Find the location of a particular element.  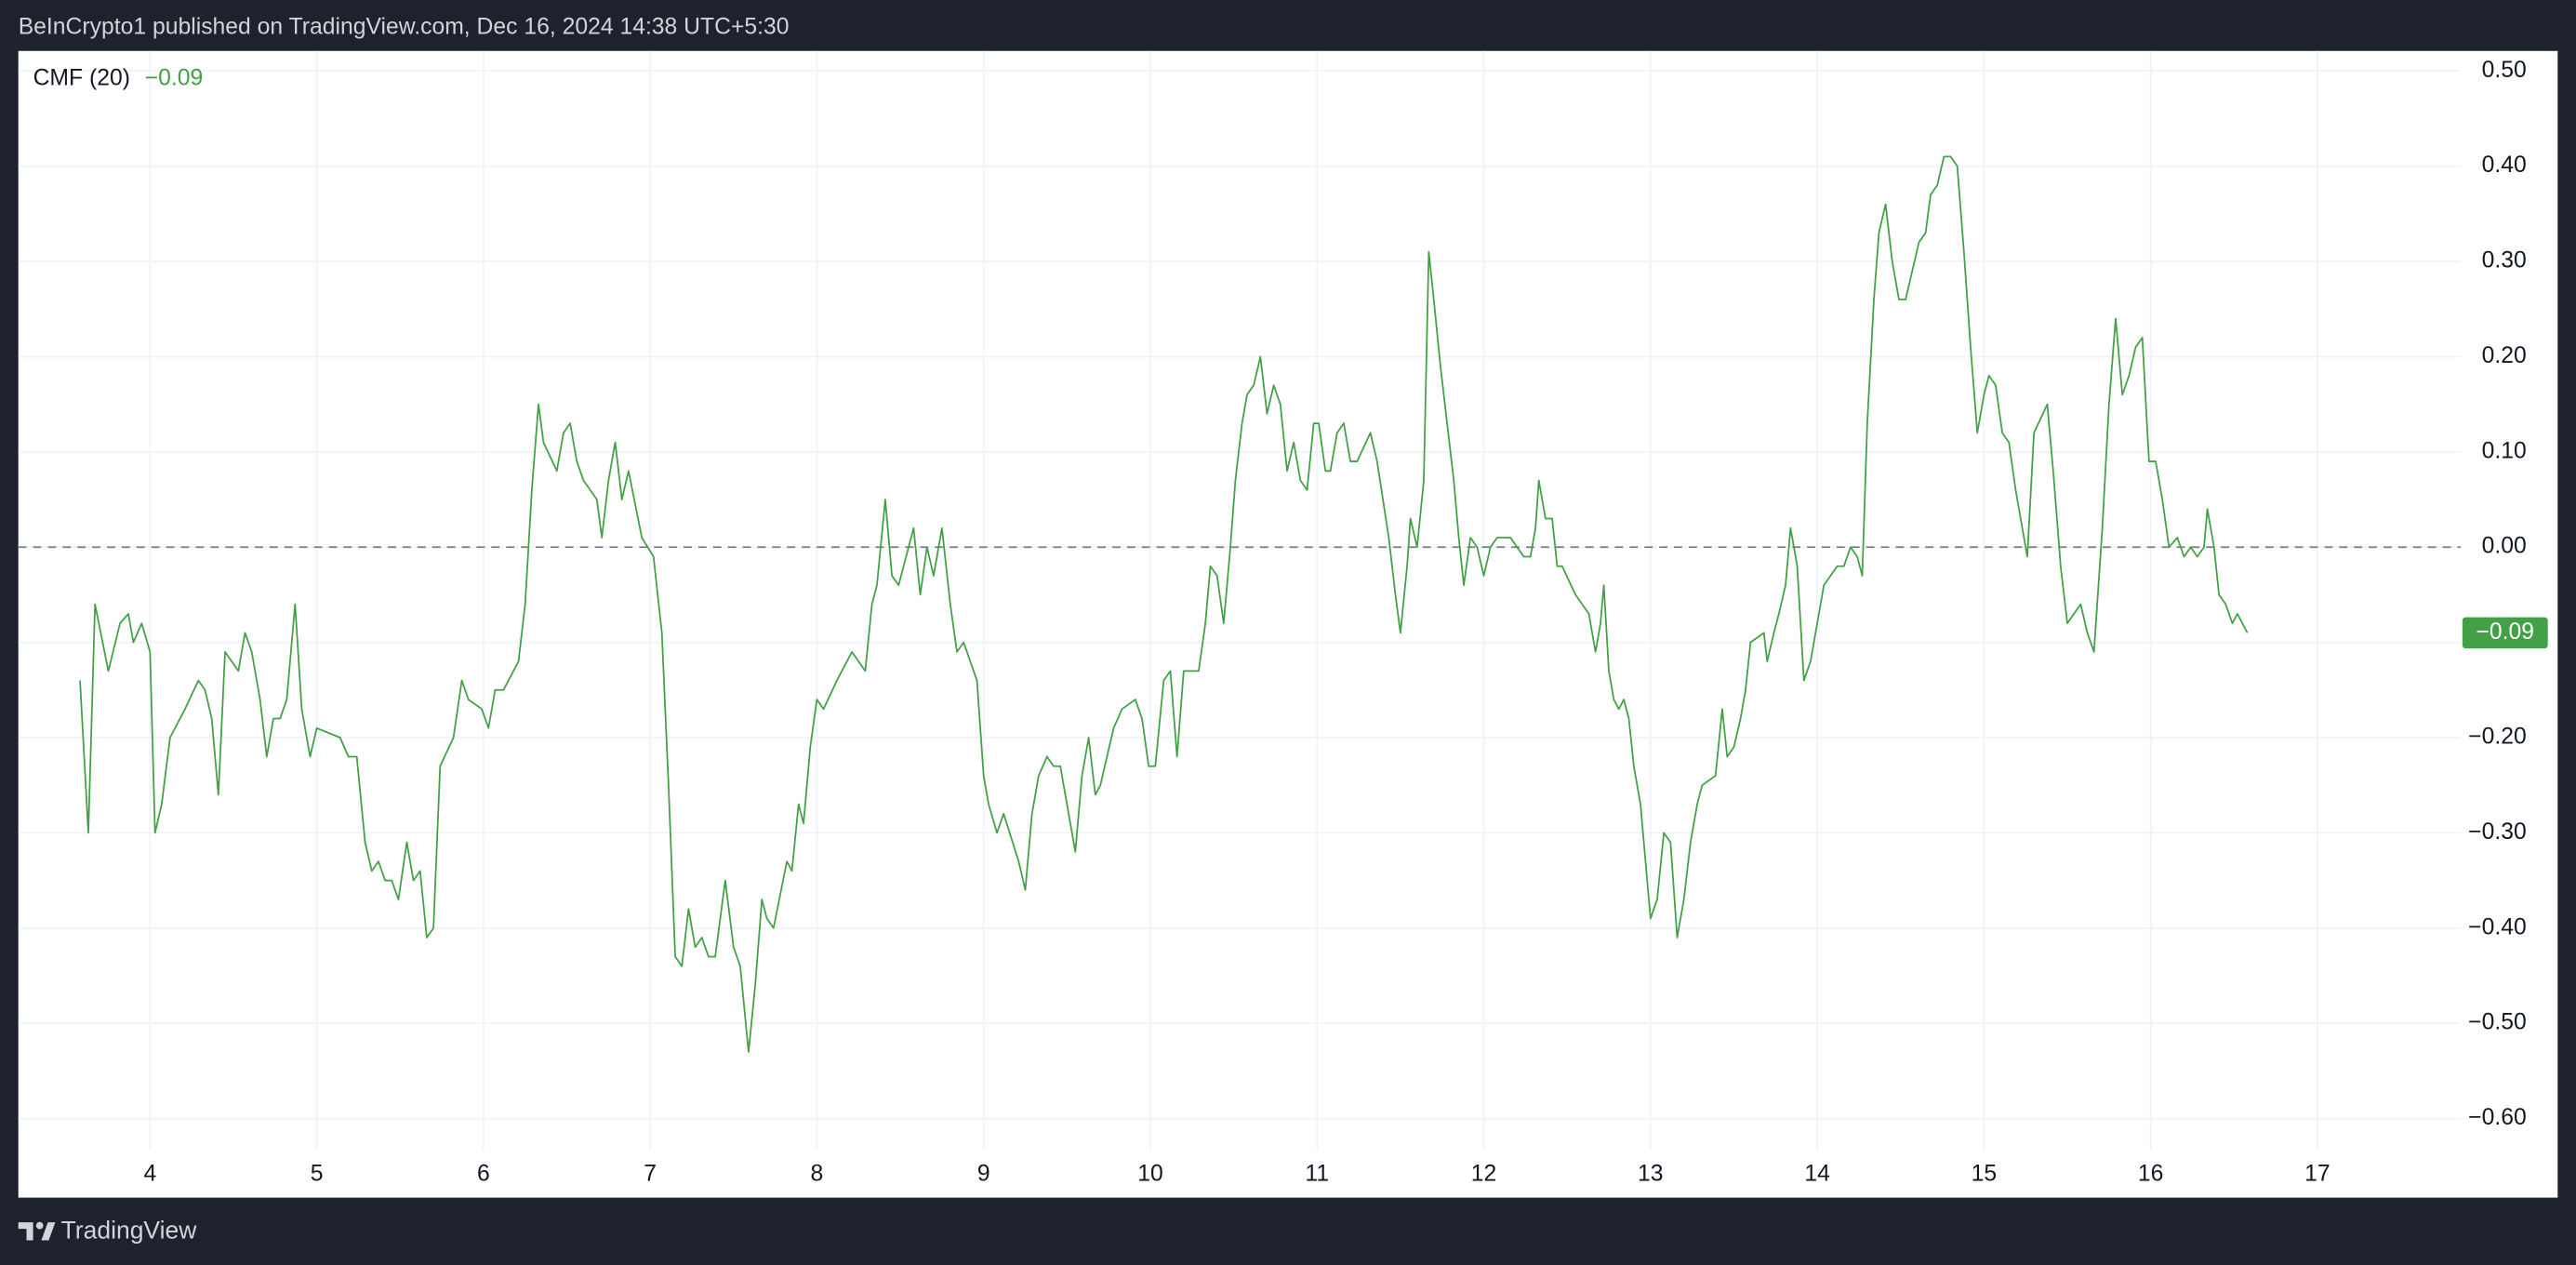

y-tick-label: −0.40 is located at coordinates (2497, 927).